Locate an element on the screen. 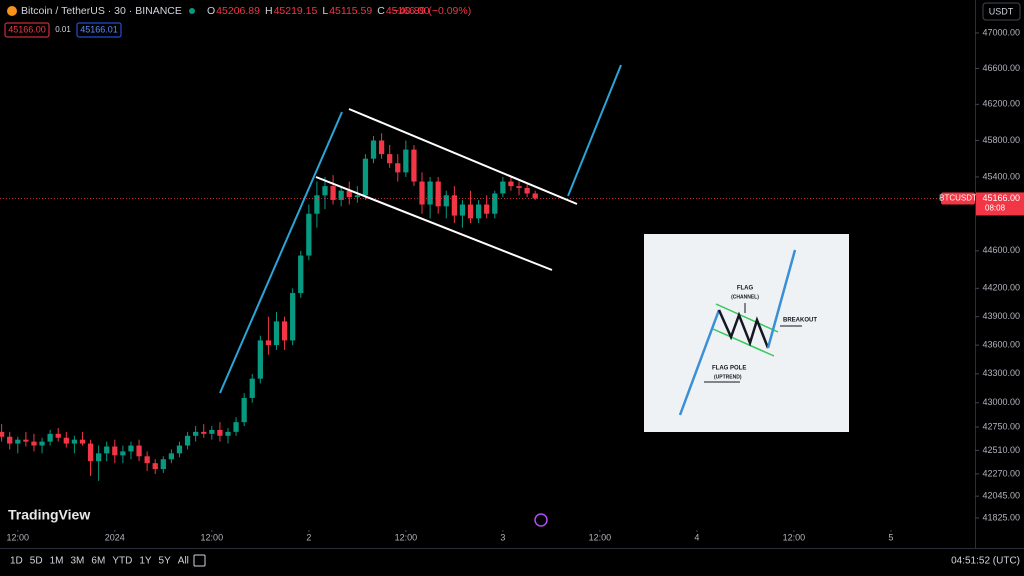 This screenshot has width=1024, height=576. range-button: 1M is located at coordinates (57, 561).